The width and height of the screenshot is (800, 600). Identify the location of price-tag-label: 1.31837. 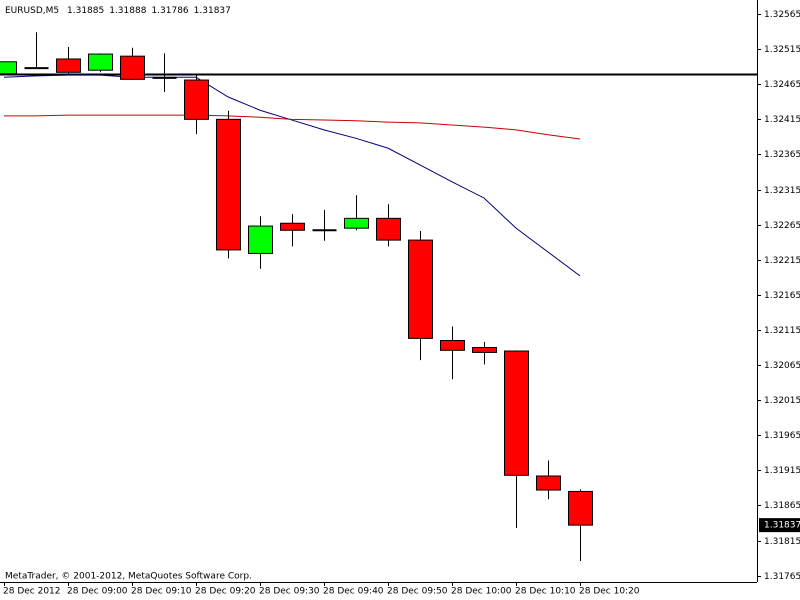
(782, 526).